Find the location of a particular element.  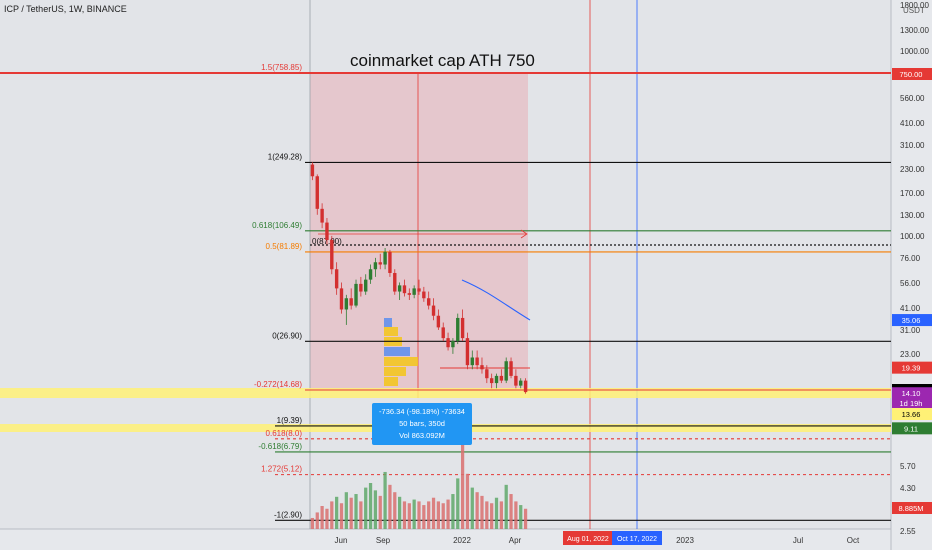

price-axis-panel is located at coordinates (911, 275).